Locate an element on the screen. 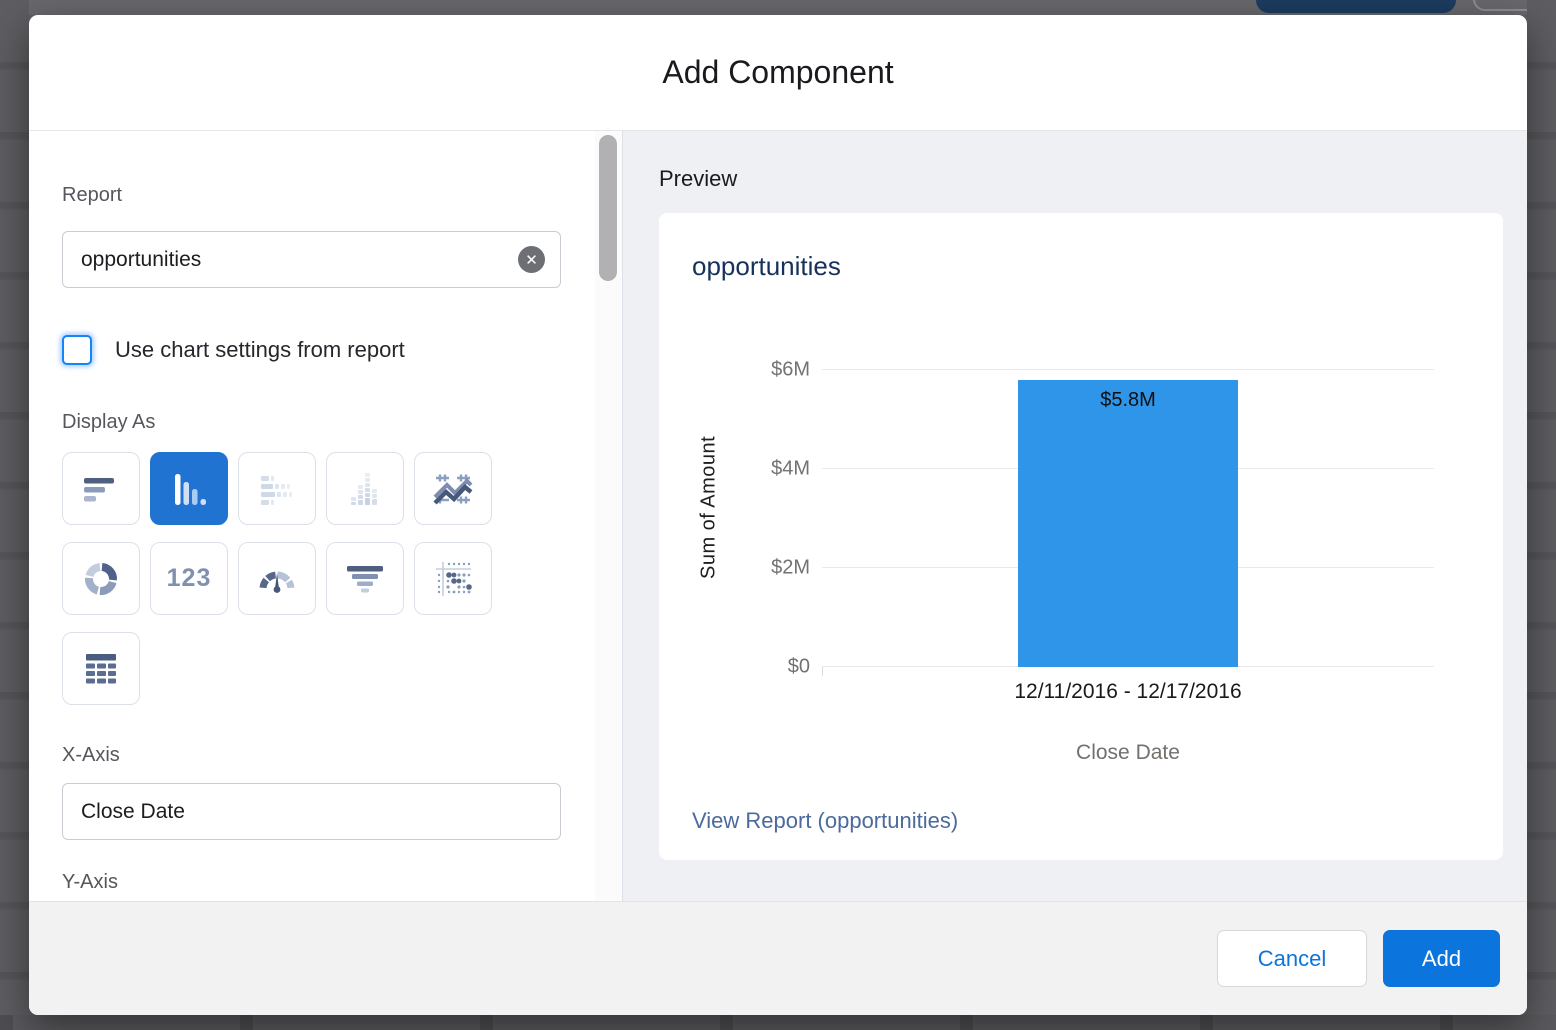 Image resolution: width=1556 pixels, height=1030 pixels. cancel-button: Cancel is located at coordinates (1292, 958).